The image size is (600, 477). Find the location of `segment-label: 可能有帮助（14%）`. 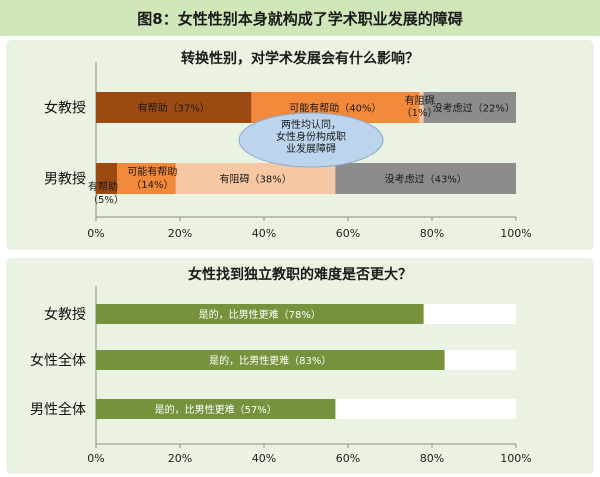

segment-label: 可能有帮助（14%） is located at coordinates (152, 178).